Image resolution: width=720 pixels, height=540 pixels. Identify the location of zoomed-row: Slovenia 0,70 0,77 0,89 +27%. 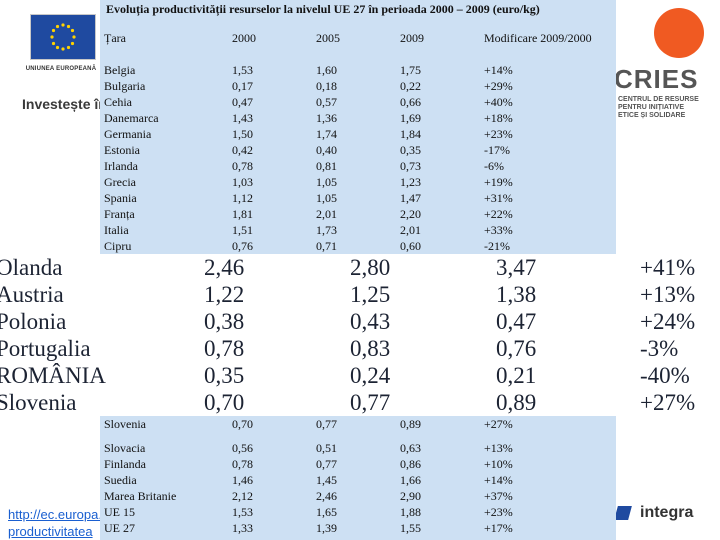
(360, 402).